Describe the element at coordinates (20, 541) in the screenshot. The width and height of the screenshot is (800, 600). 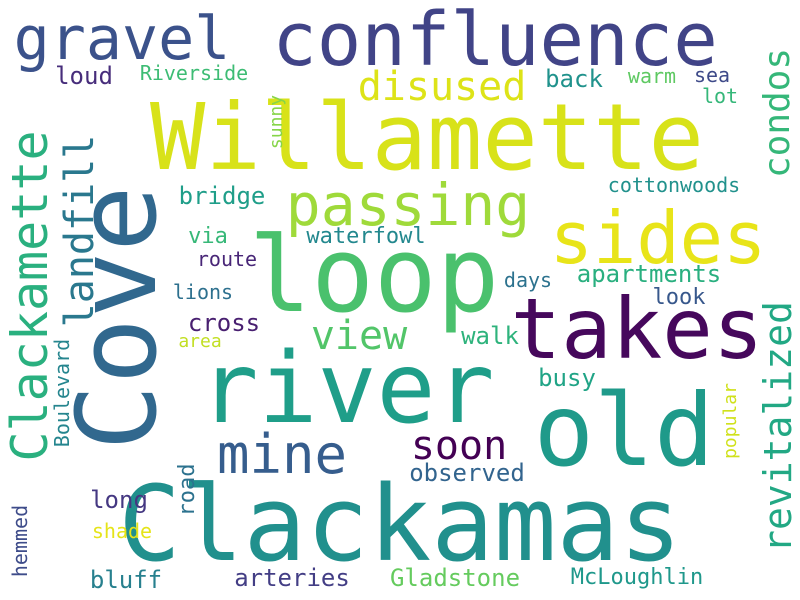
I see `word-hemmed: hemmed` at that location.